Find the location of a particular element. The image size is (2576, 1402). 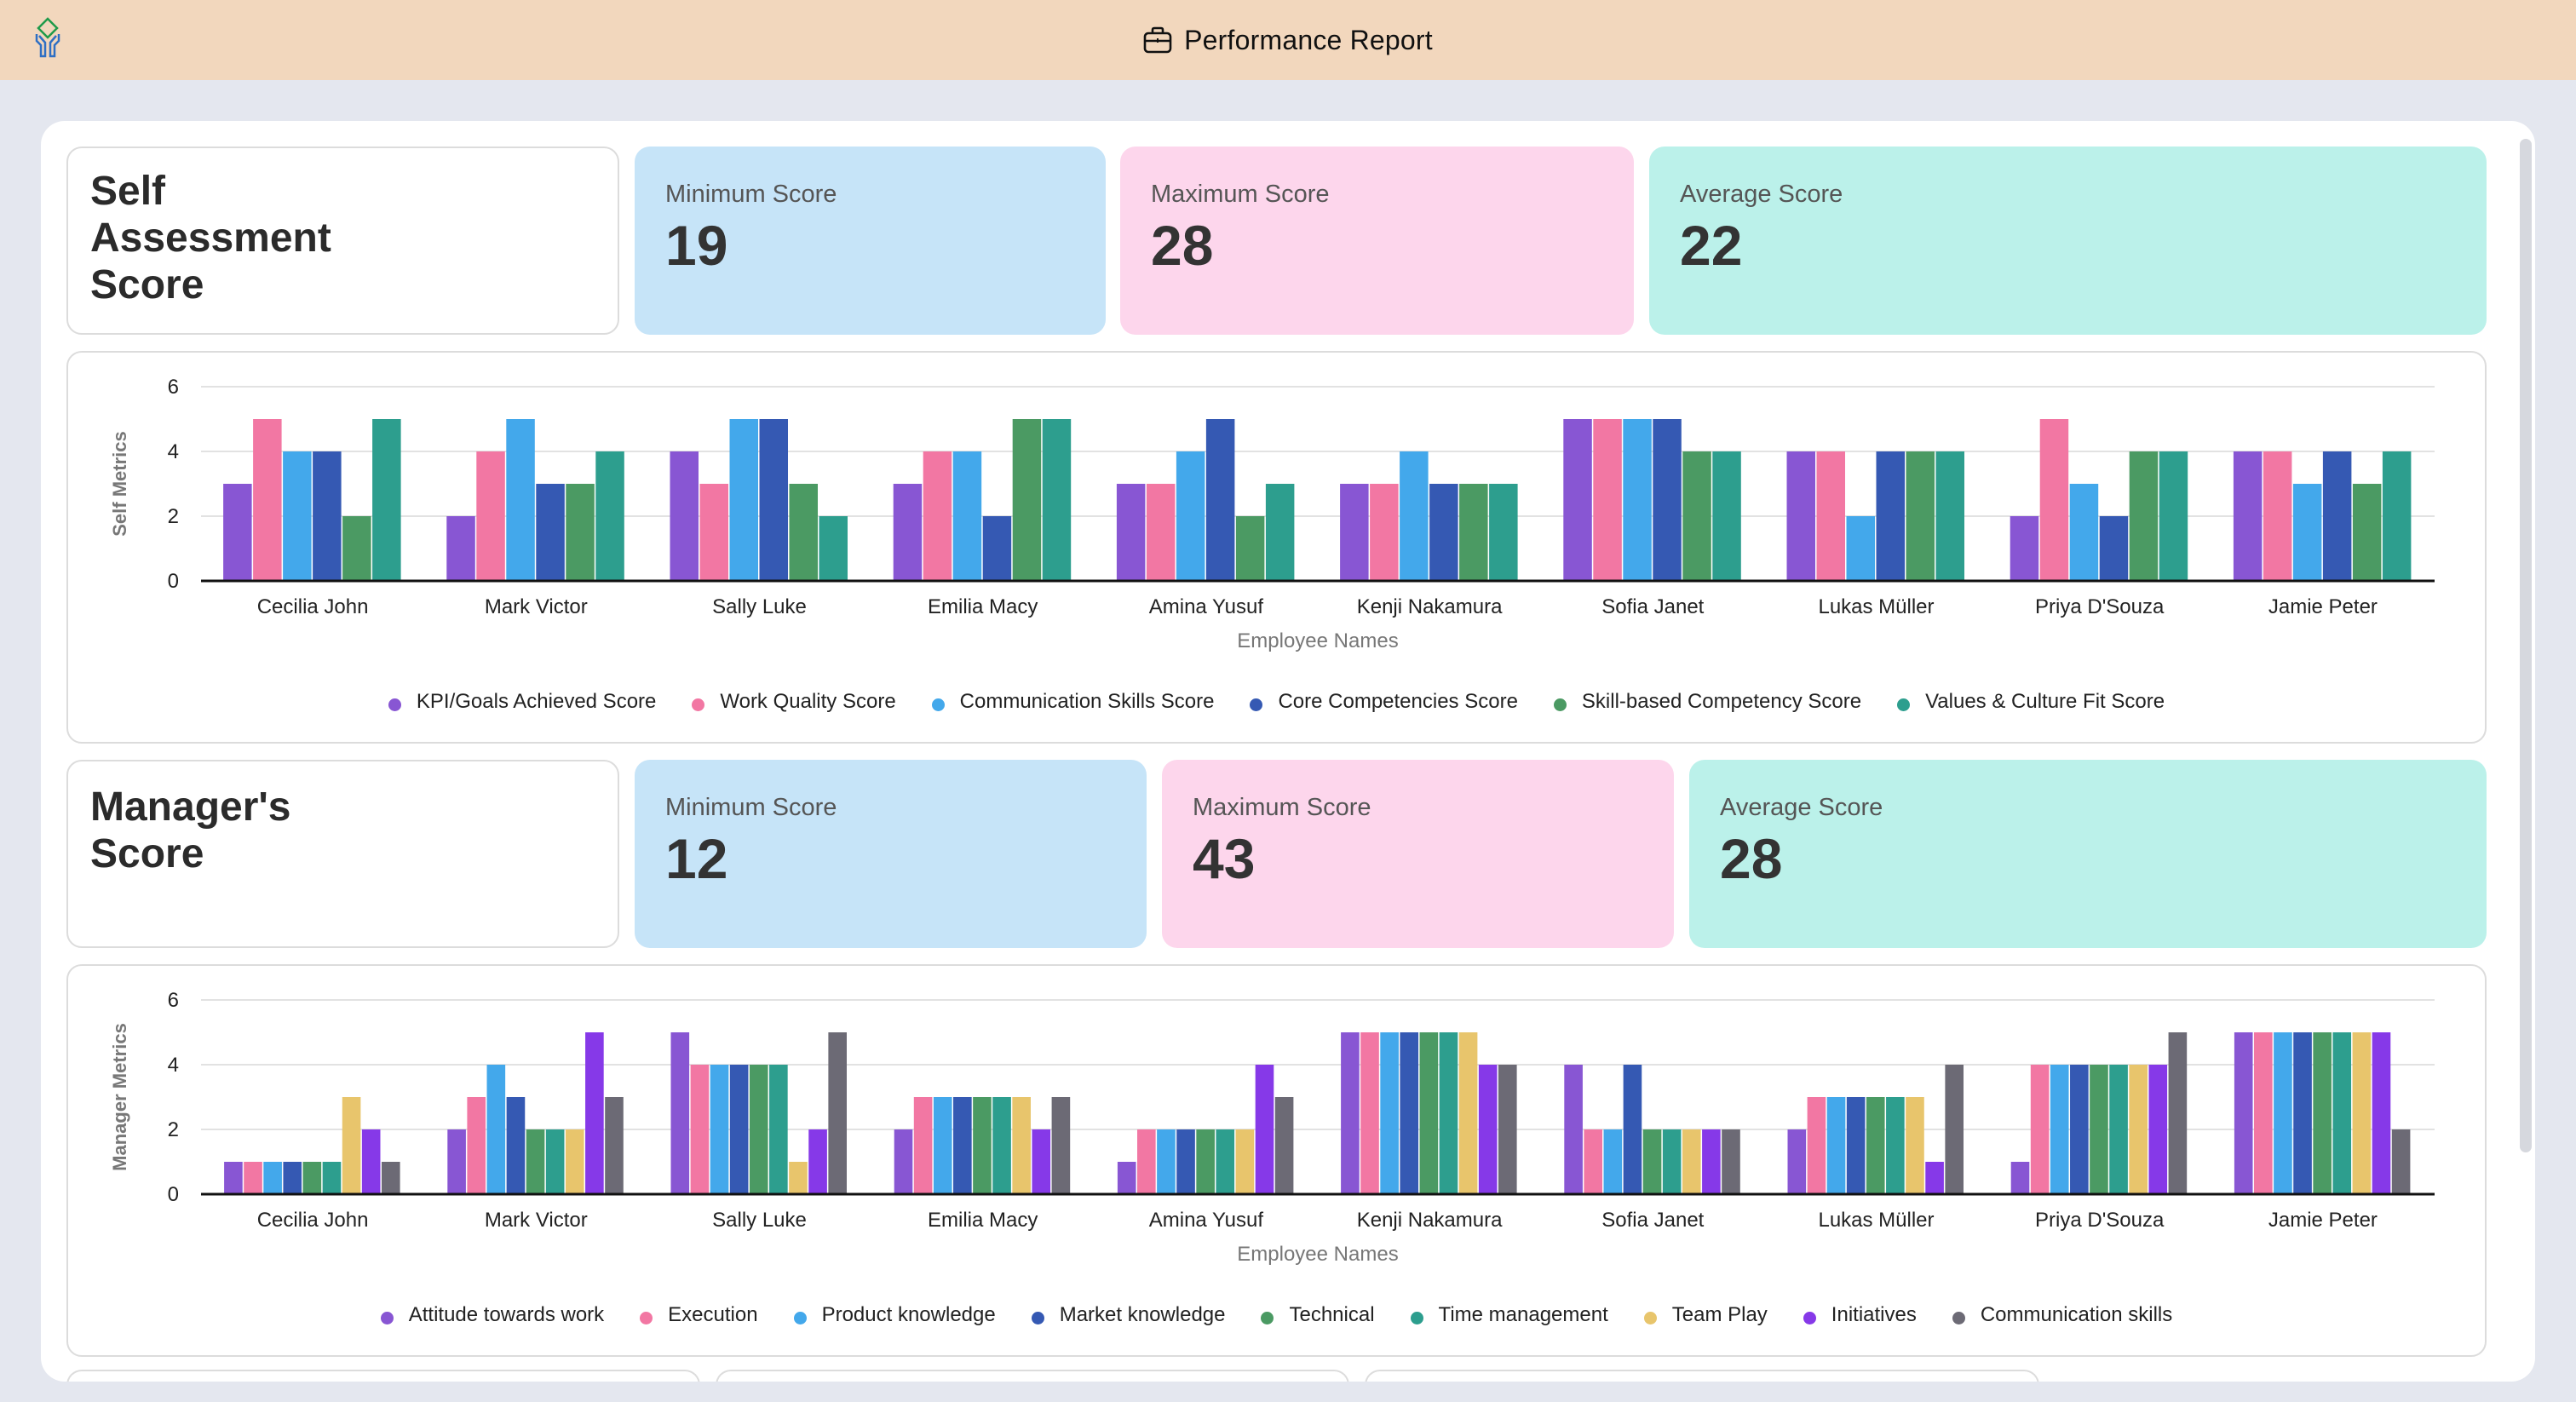

x-category-label: Emilia Macy is located at coordinates (983, 1220).